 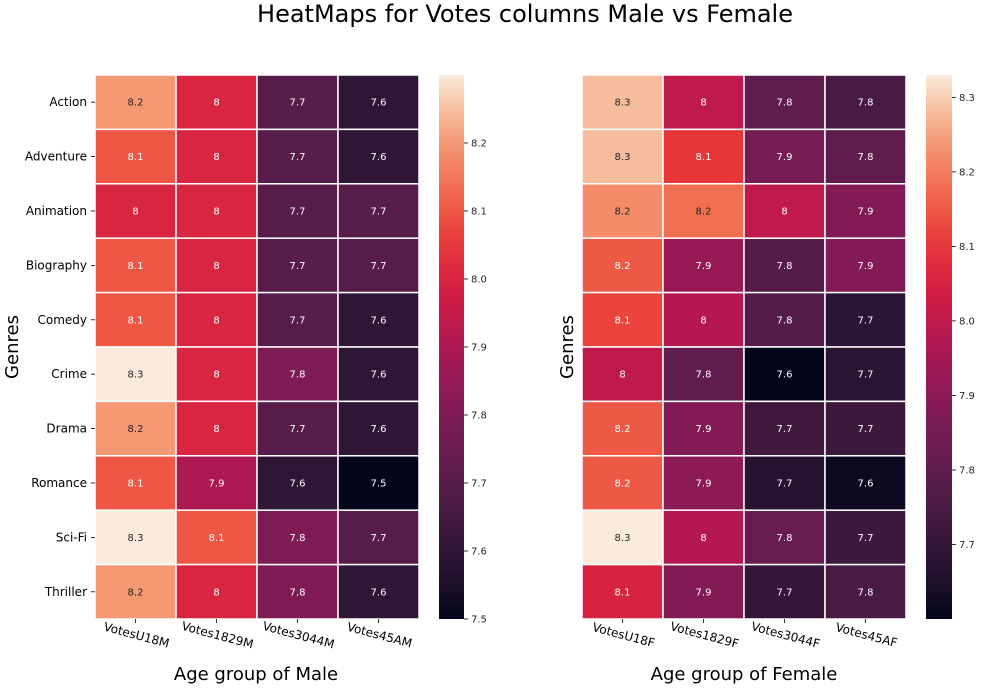 I want to click on female-cell-label-3-0: 8.2, so click(x=623, y=266).